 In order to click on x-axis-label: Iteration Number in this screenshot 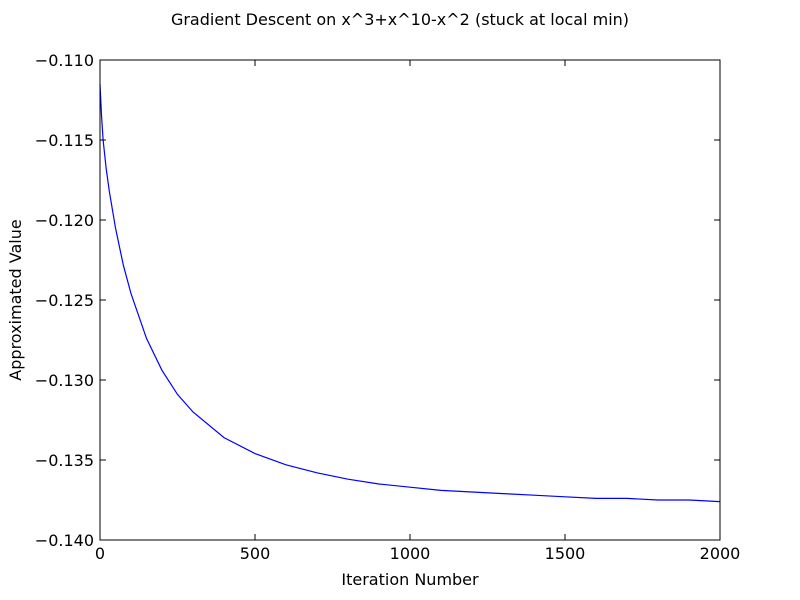, I will do `click(410, 579)`.